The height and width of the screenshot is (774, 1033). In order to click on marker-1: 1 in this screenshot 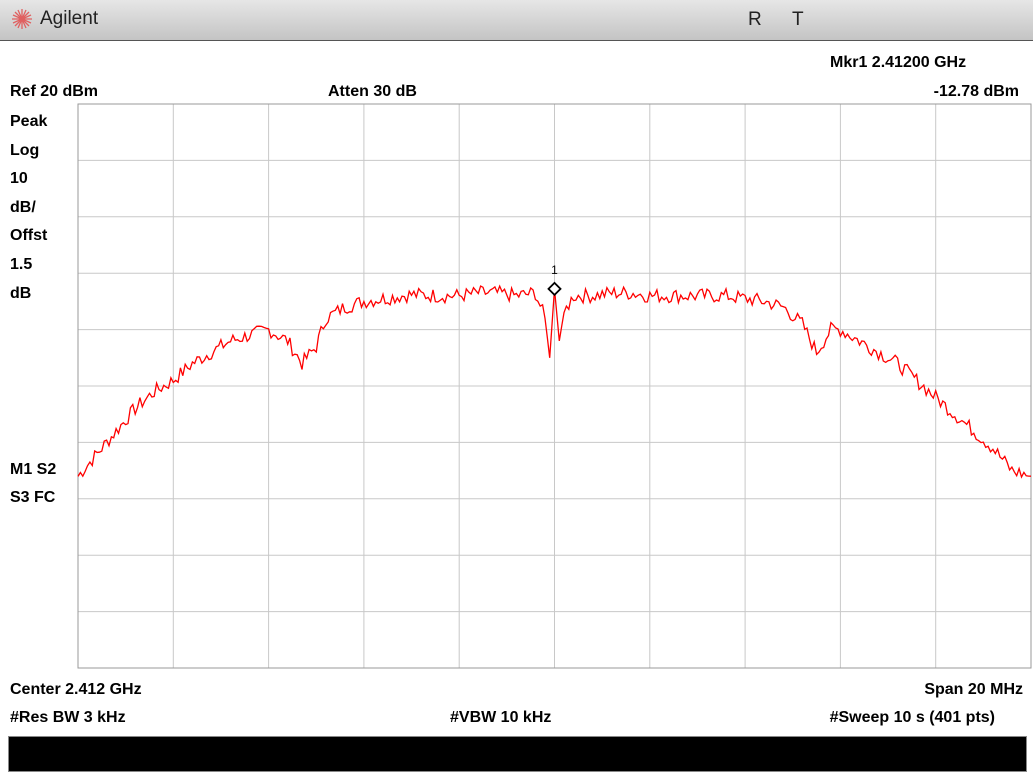, I will do `click(554, 280)`.